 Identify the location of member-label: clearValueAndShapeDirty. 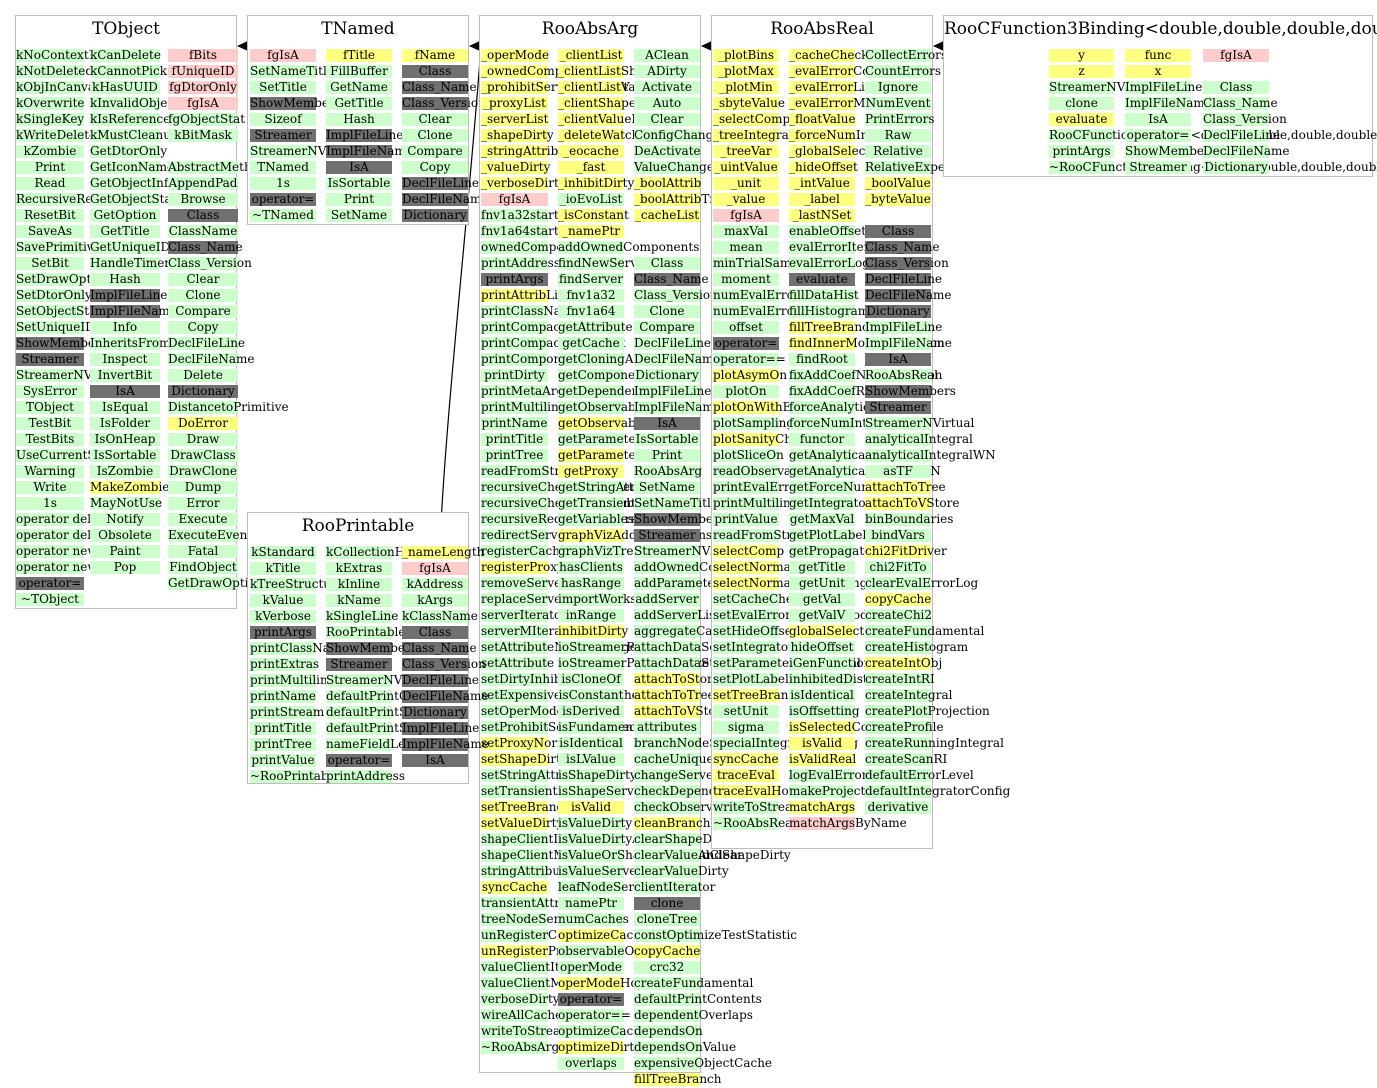
(712, 855).